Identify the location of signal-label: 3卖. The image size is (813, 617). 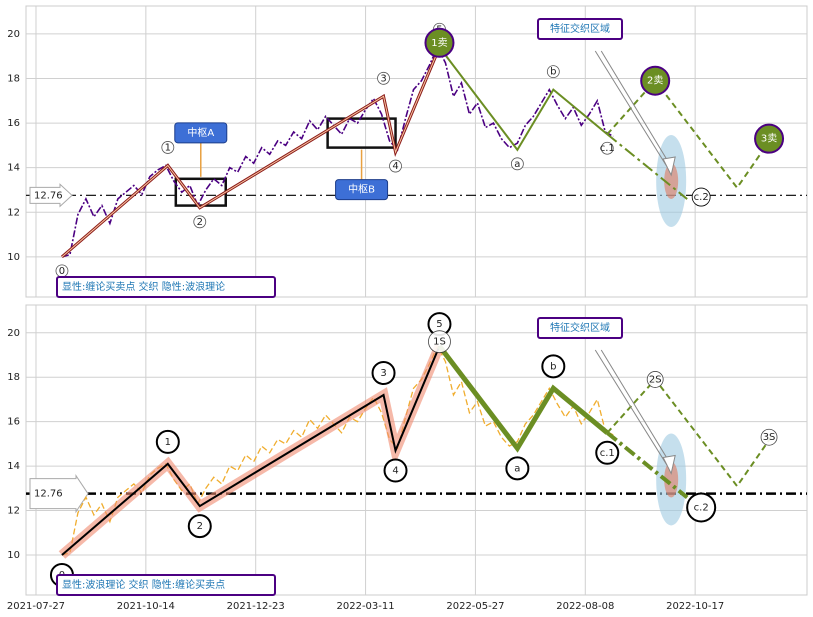
(769, 139).